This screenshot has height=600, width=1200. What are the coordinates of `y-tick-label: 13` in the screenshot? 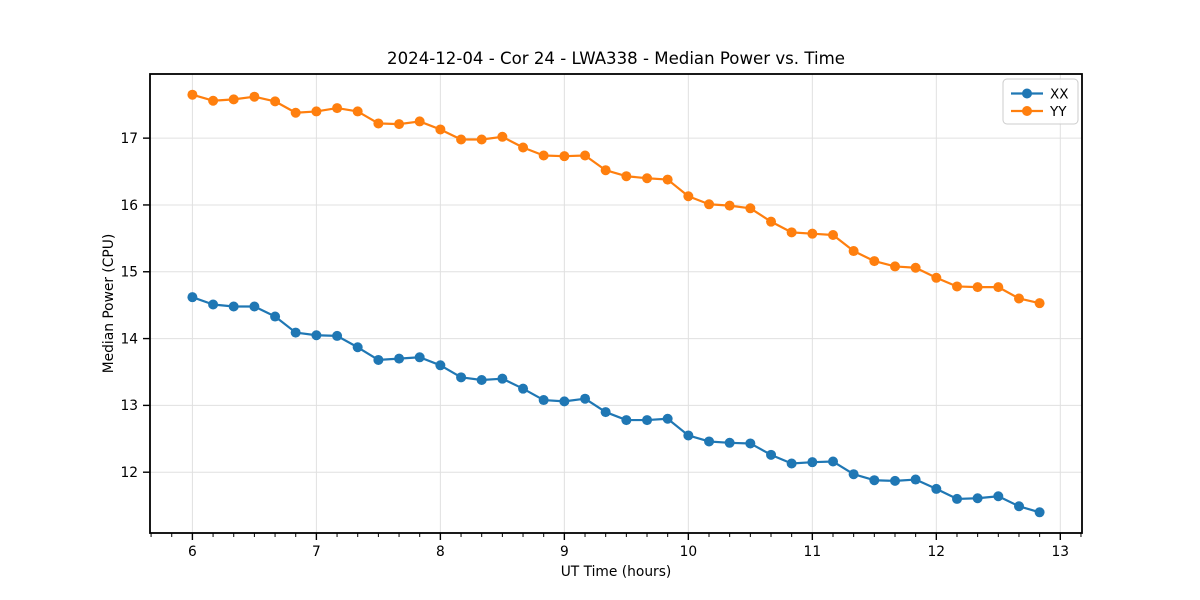 It's located at (129, 406).